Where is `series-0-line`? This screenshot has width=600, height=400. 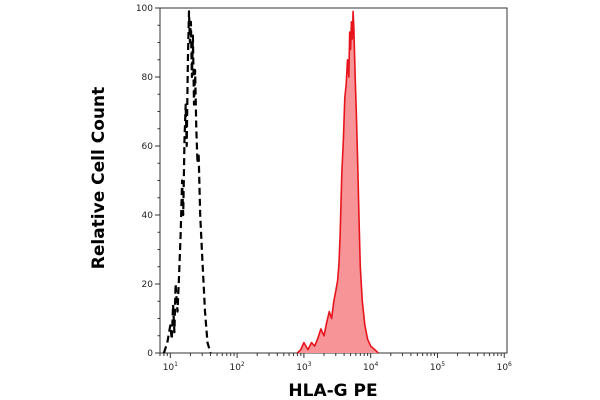 series-0-line is located at coordinates (187, 182).